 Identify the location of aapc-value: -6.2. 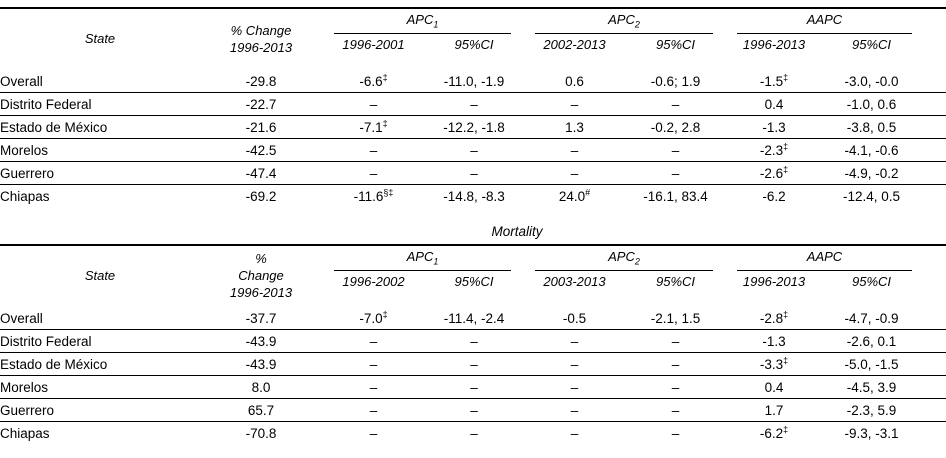
(774, 196).